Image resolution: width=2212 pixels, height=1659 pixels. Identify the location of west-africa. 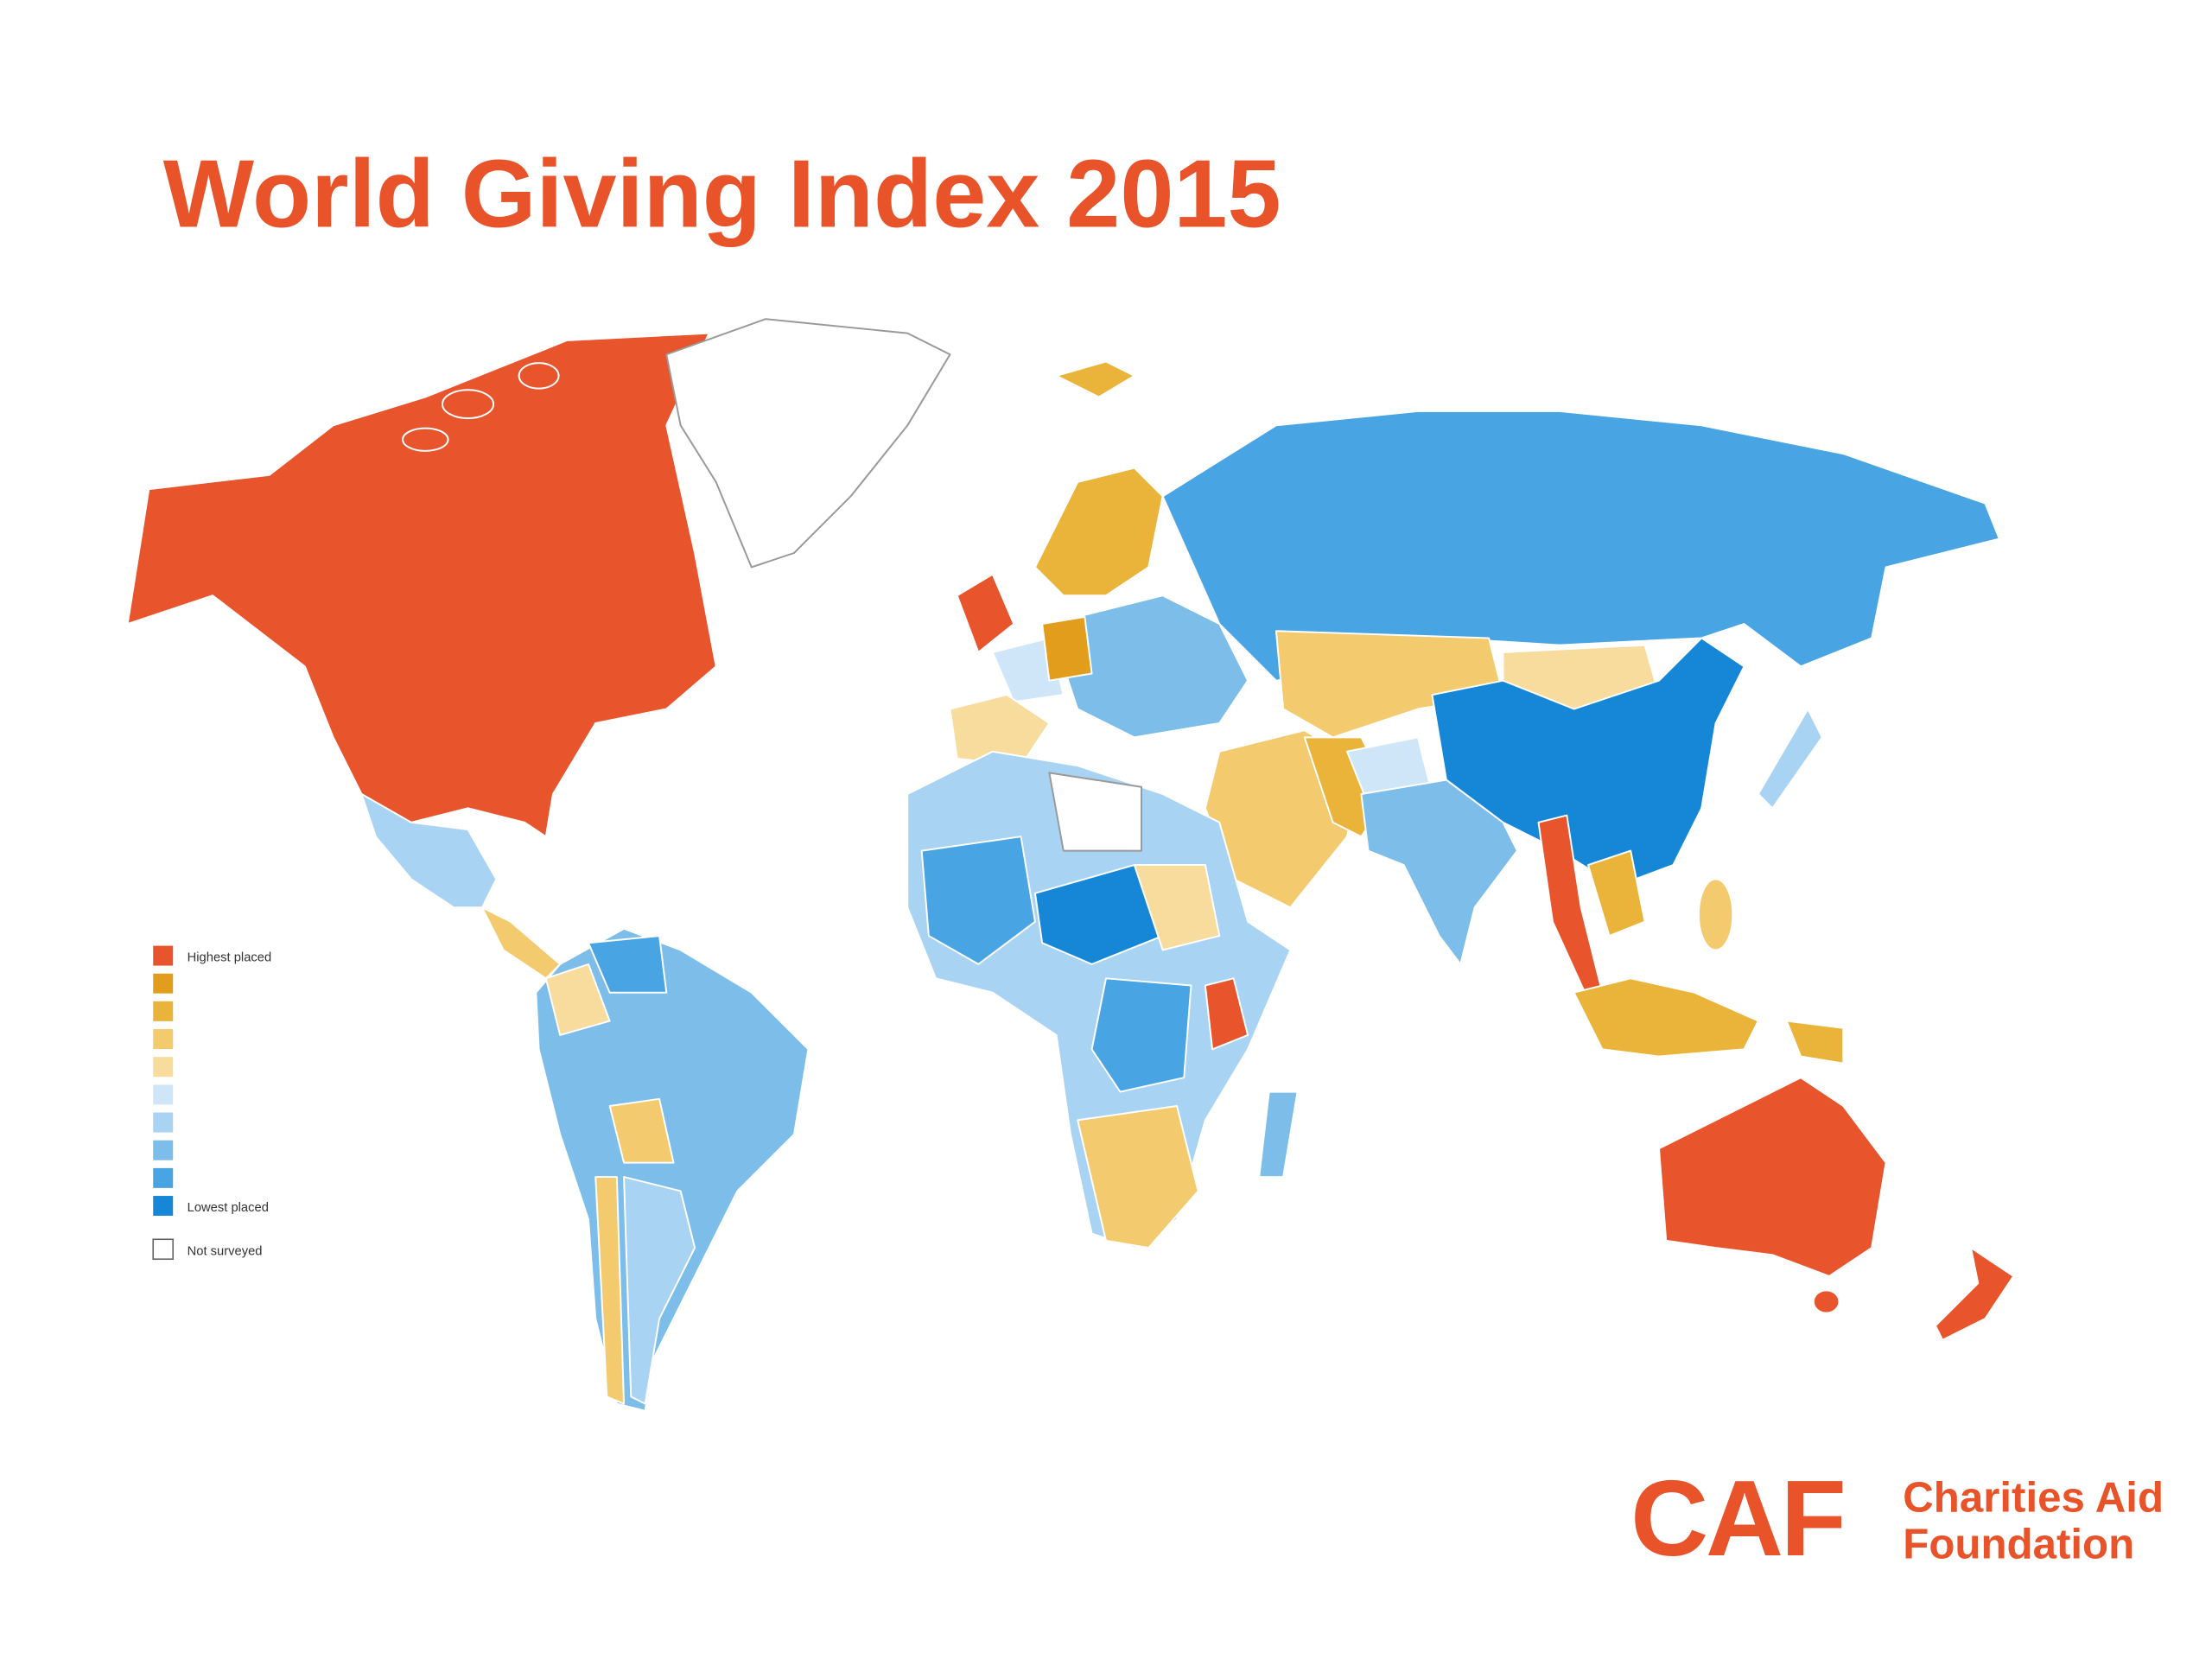
(978, 901).